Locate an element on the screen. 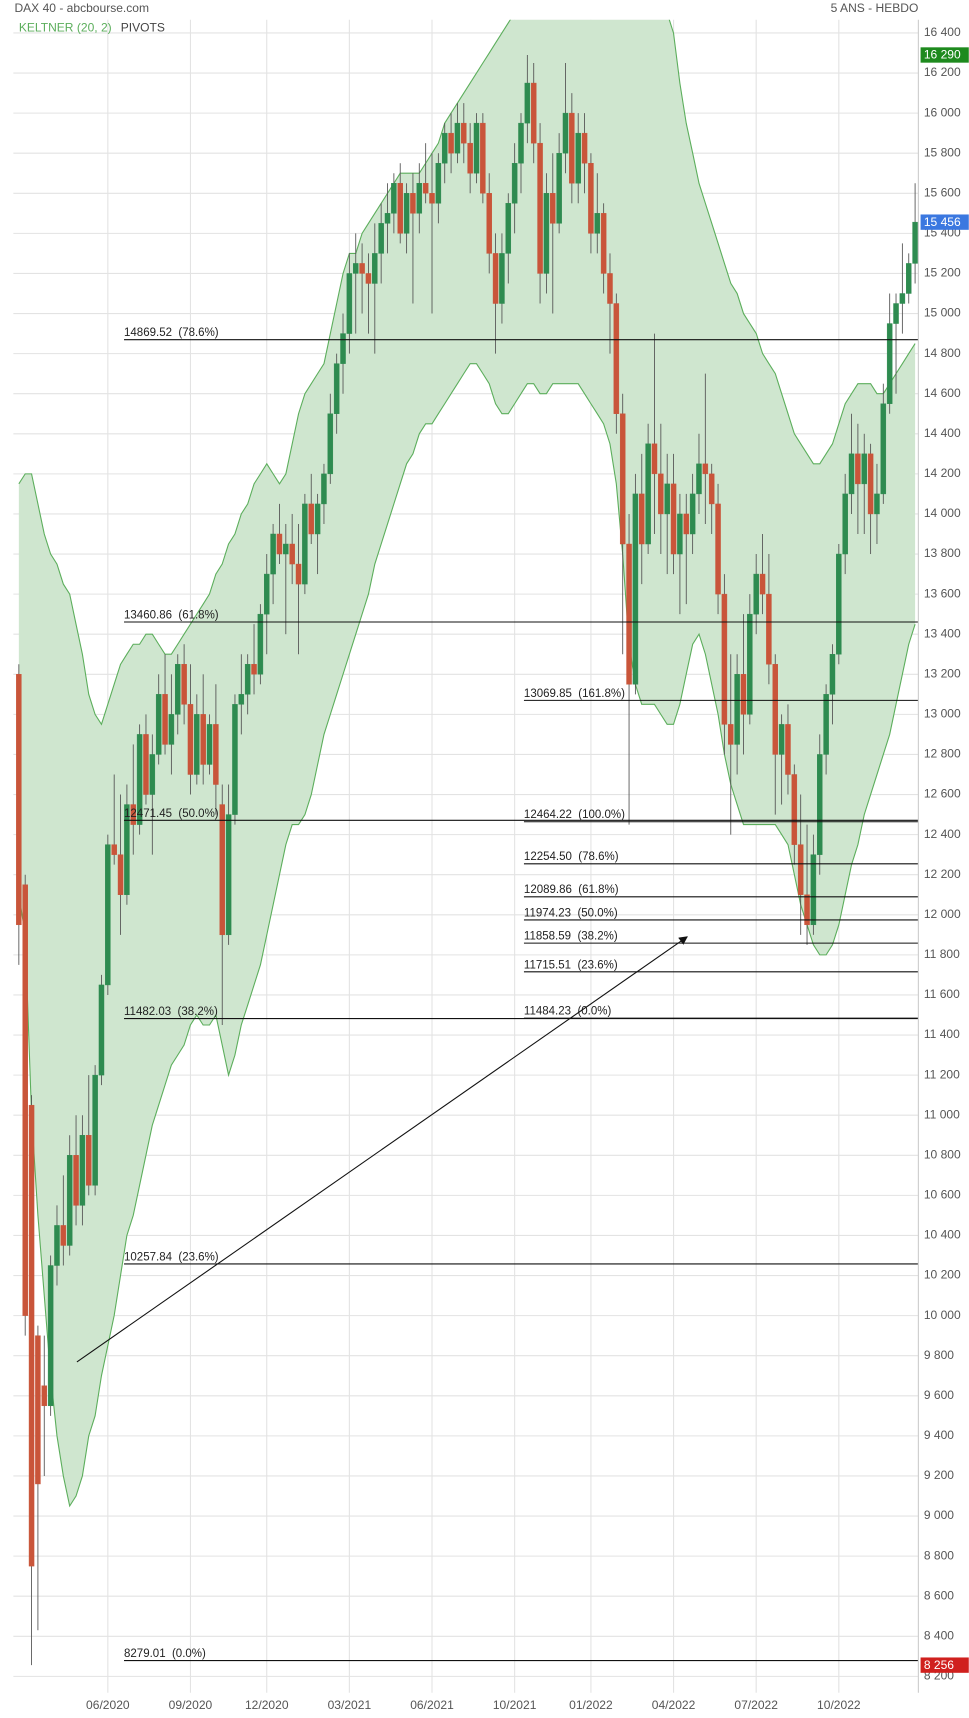 This screenshot has width=969, height=1718. pivot-label: 12471.45 (50.0%) is located at coordinates (171, 814).